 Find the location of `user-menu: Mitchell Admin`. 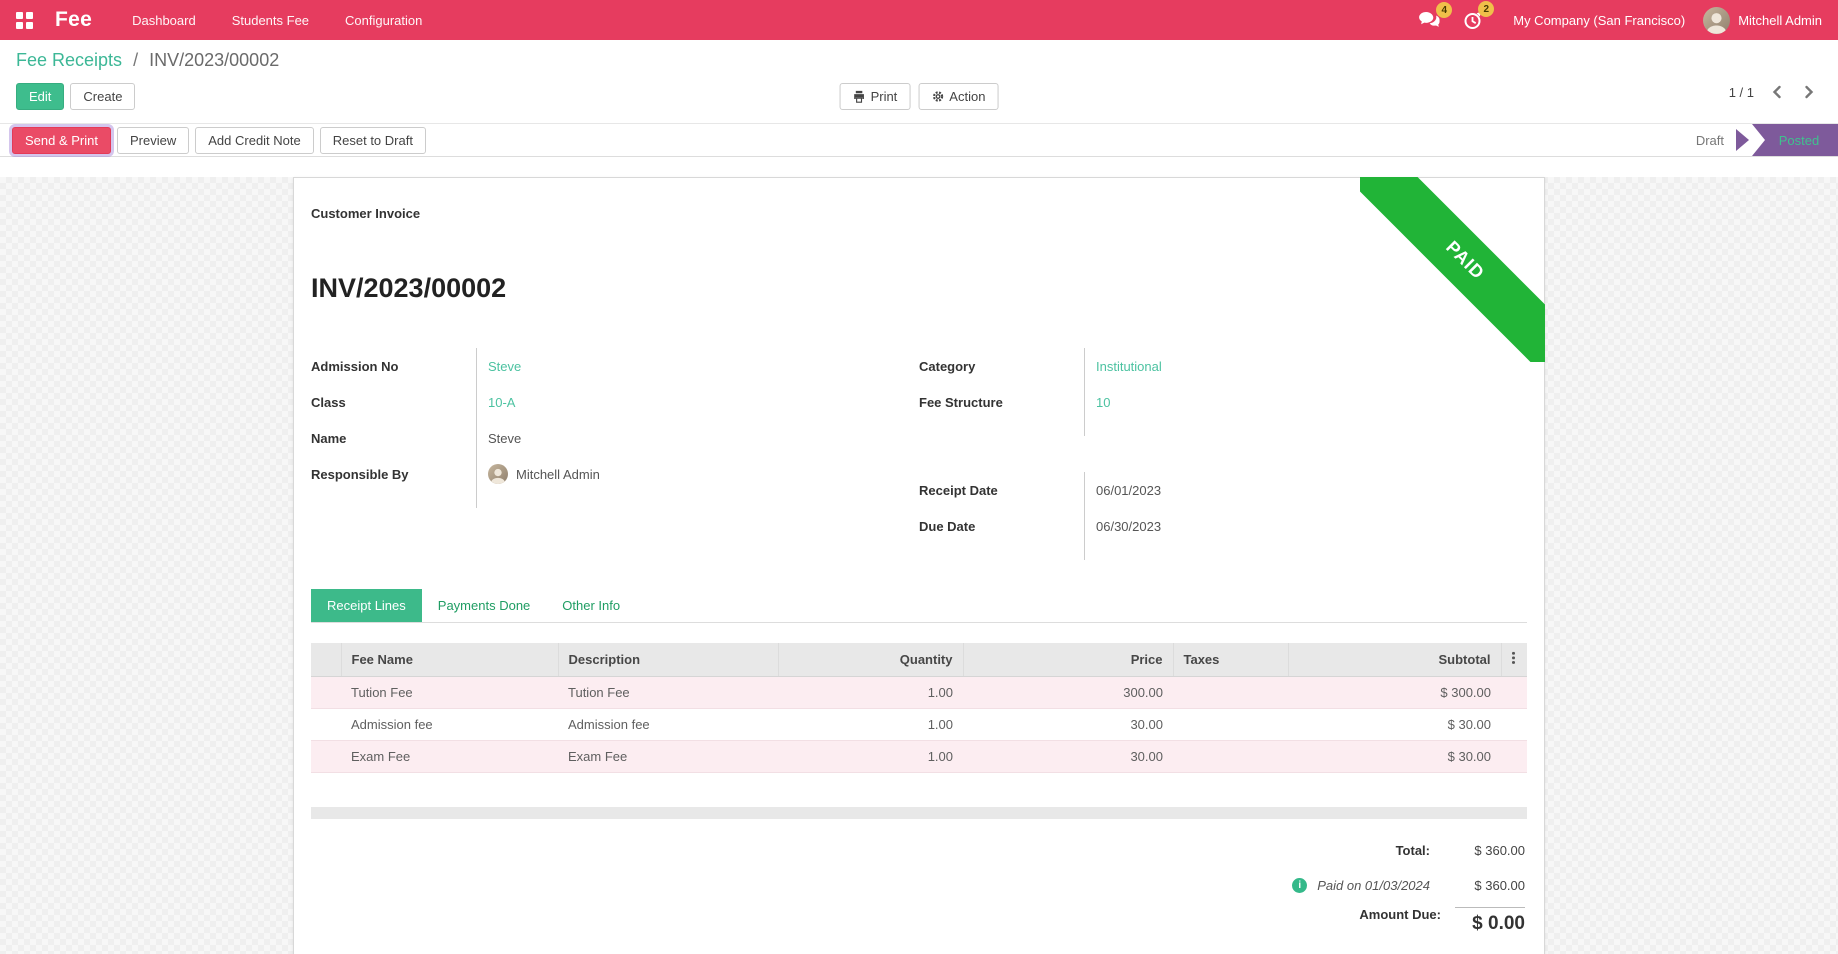

user-menu: Mitchell Admin is located at coordinates (1780, 20).